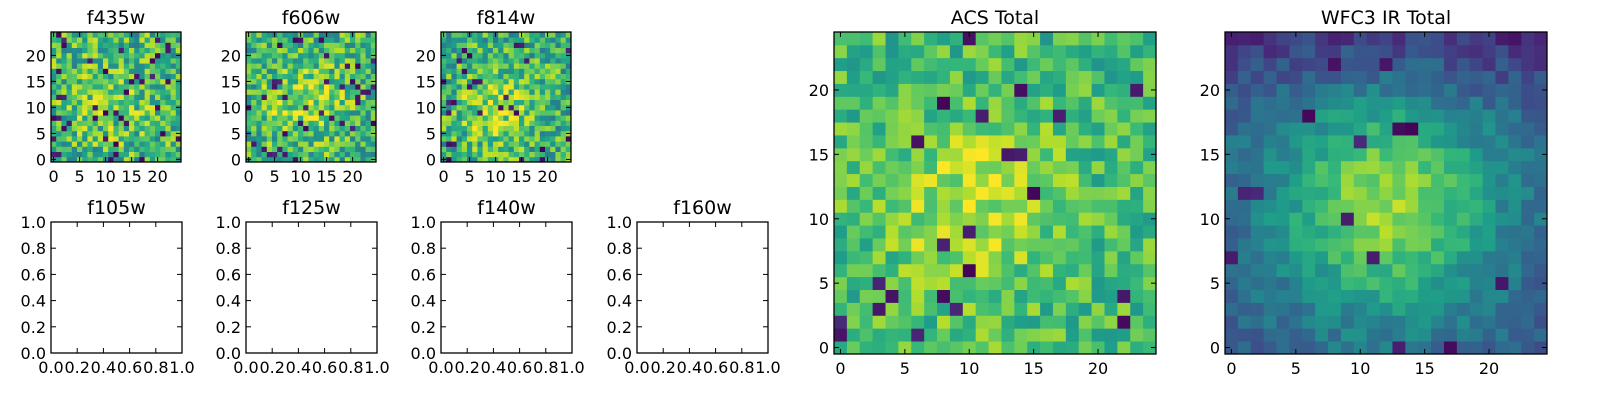  I want to click on y-tick-label: 0.0, so click(33, 353).